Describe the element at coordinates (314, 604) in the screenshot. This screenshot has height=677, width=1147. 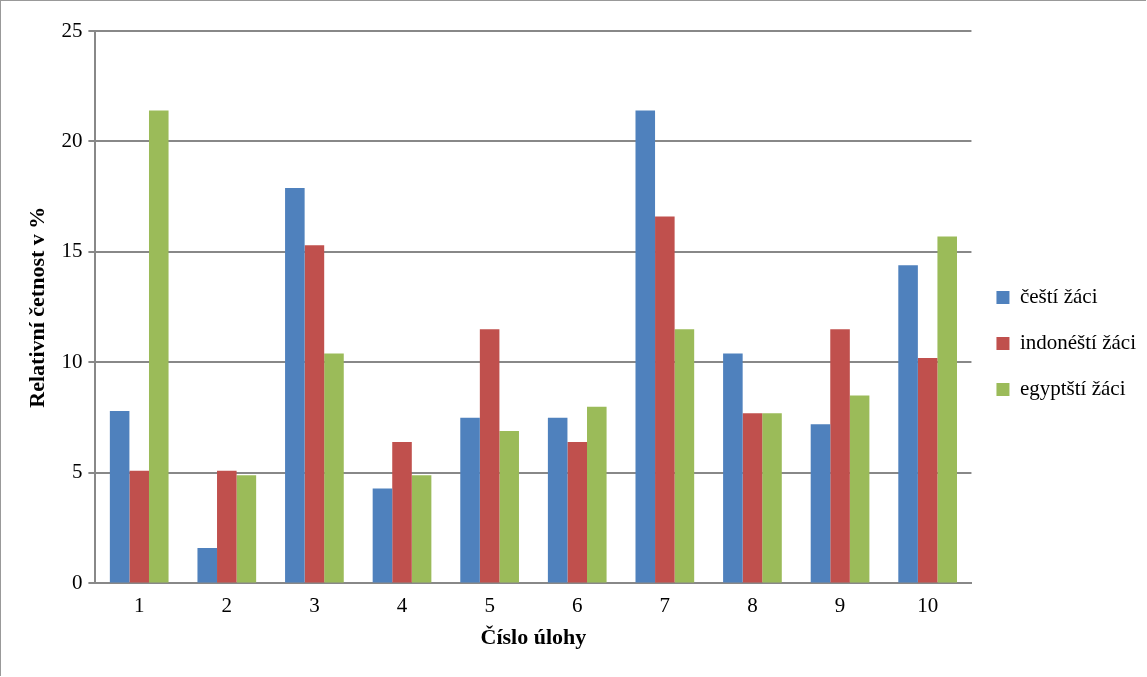
I see `x-tick-label: 3` at that location.